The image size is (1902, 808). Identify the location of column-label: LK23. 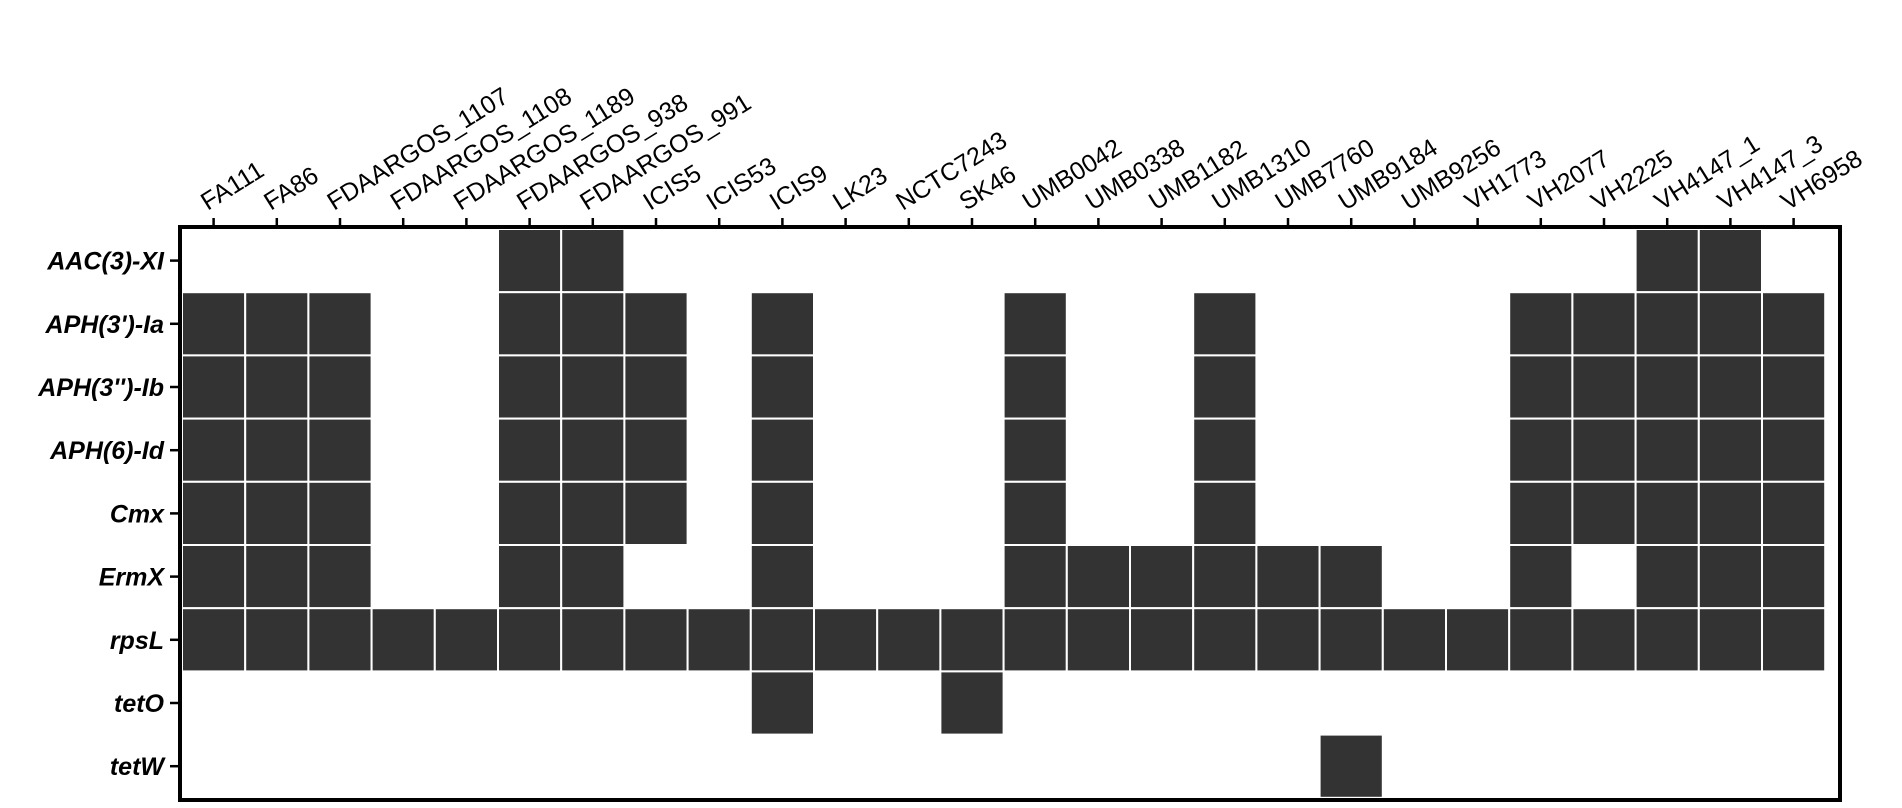
(860, 188).